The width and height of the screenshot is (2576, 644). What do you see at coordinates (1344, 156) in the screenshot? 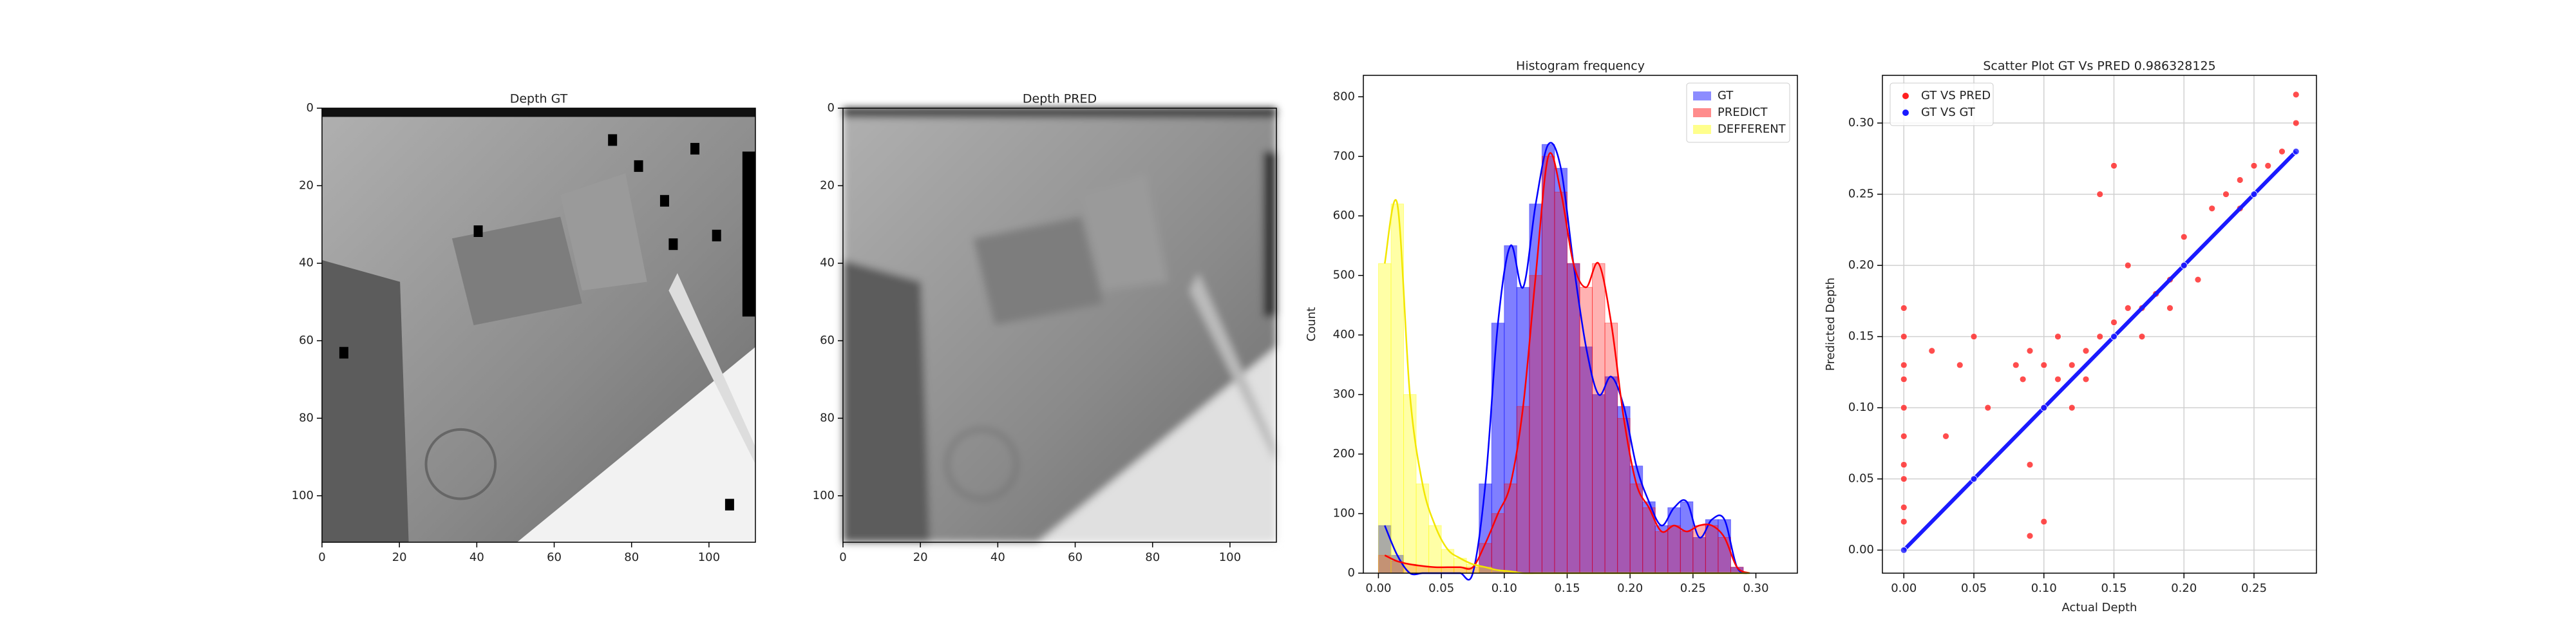
I see `y-tick-label: 700` at bounding box center [1344, 156].